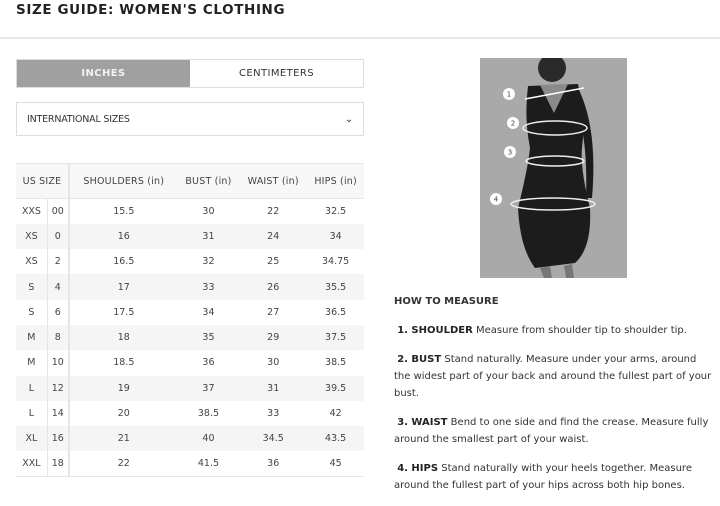 The width and height of the screenshot is (720, 506). Describe the element at coordinates (418, 468) in the screenshot. I see `step-label: 4. HIPS` at that location.